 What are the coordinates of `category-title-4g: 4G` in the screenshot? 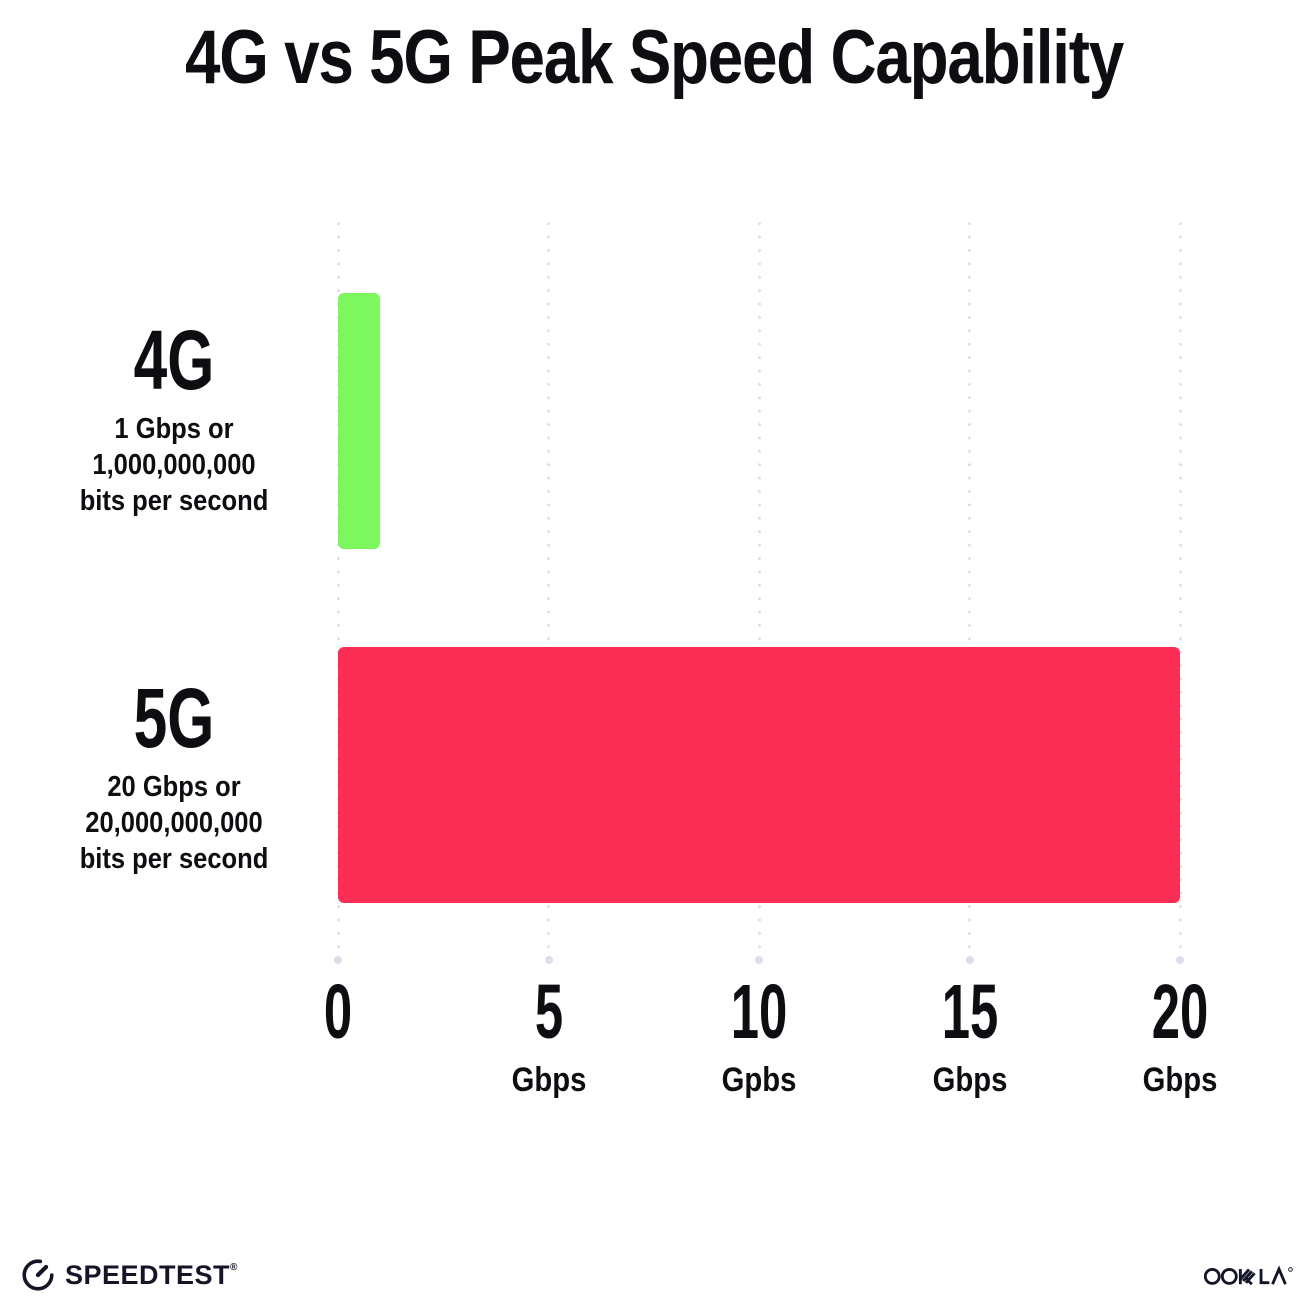 It's located at (174, 360).